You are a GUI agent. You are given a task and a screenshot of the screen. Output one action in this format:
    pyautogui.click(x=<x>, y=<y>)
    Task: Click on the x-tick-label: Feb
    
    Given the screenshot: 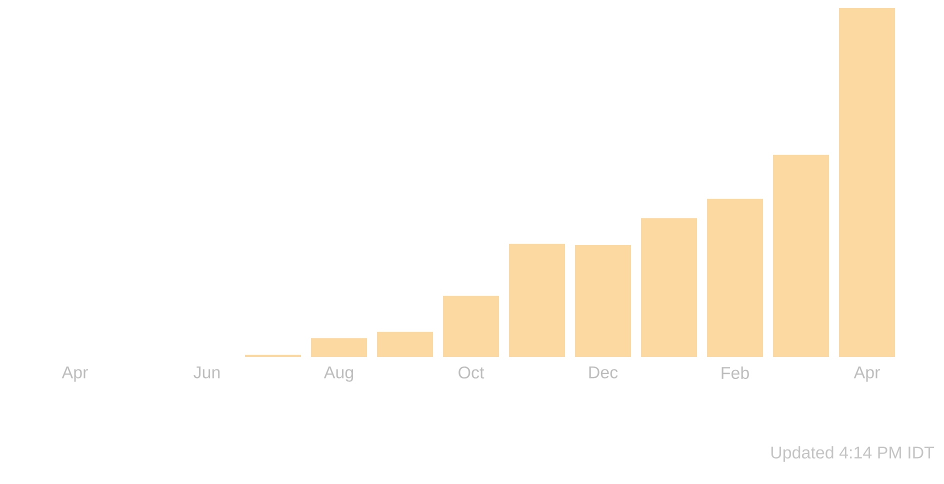 What is the action you would take?
    pyautogui.click(x=735, y=373)
    